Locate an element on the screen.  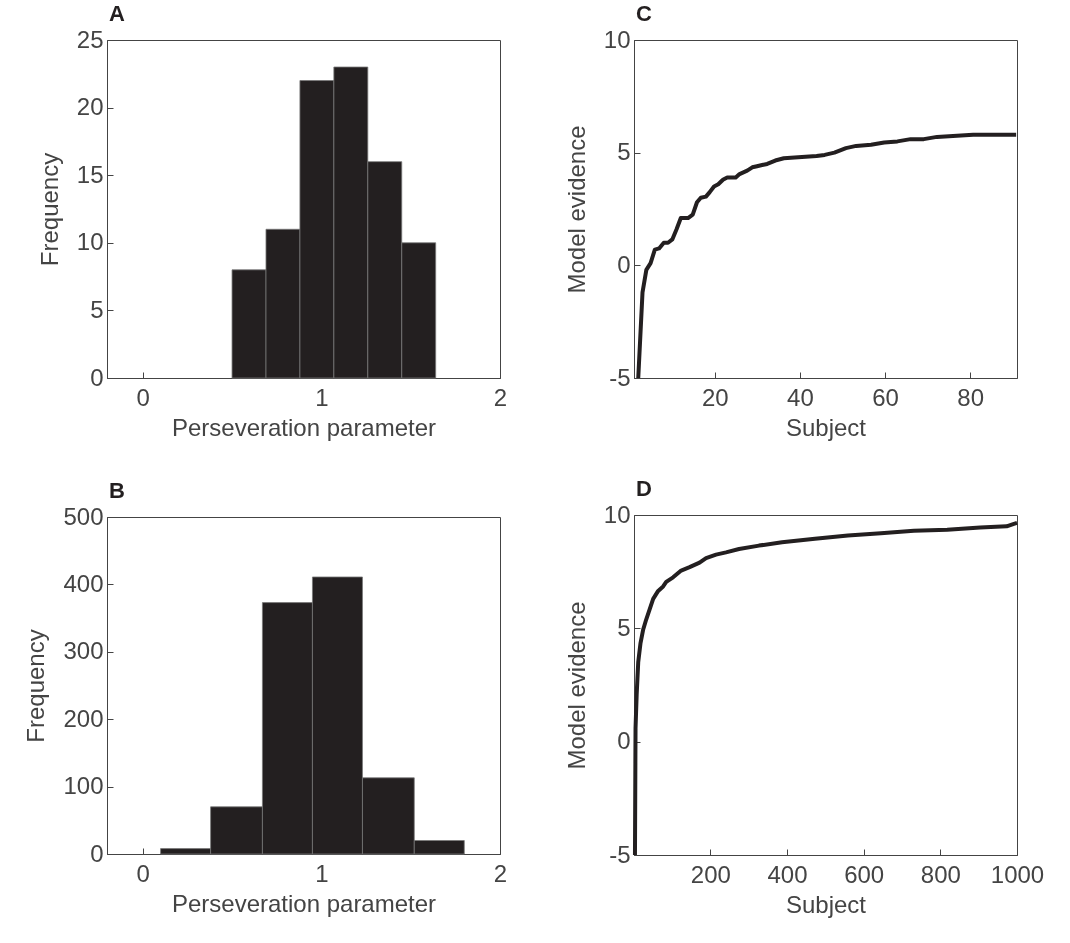
y-tick-label: 500 is located at coordinates (83, 516).